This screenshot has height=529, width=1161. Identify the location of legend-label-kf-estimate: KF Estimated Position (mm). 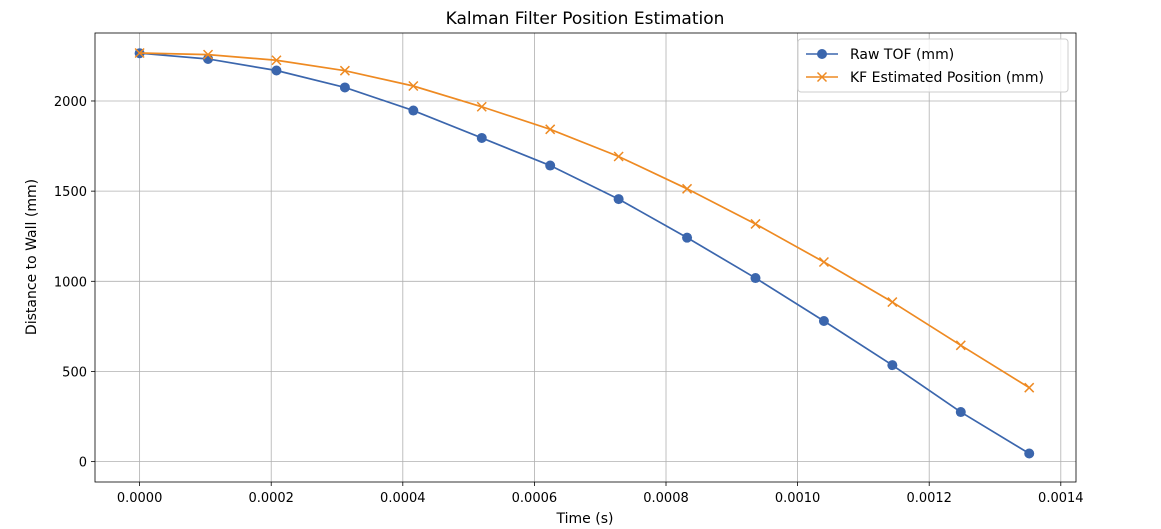
(947, 78).